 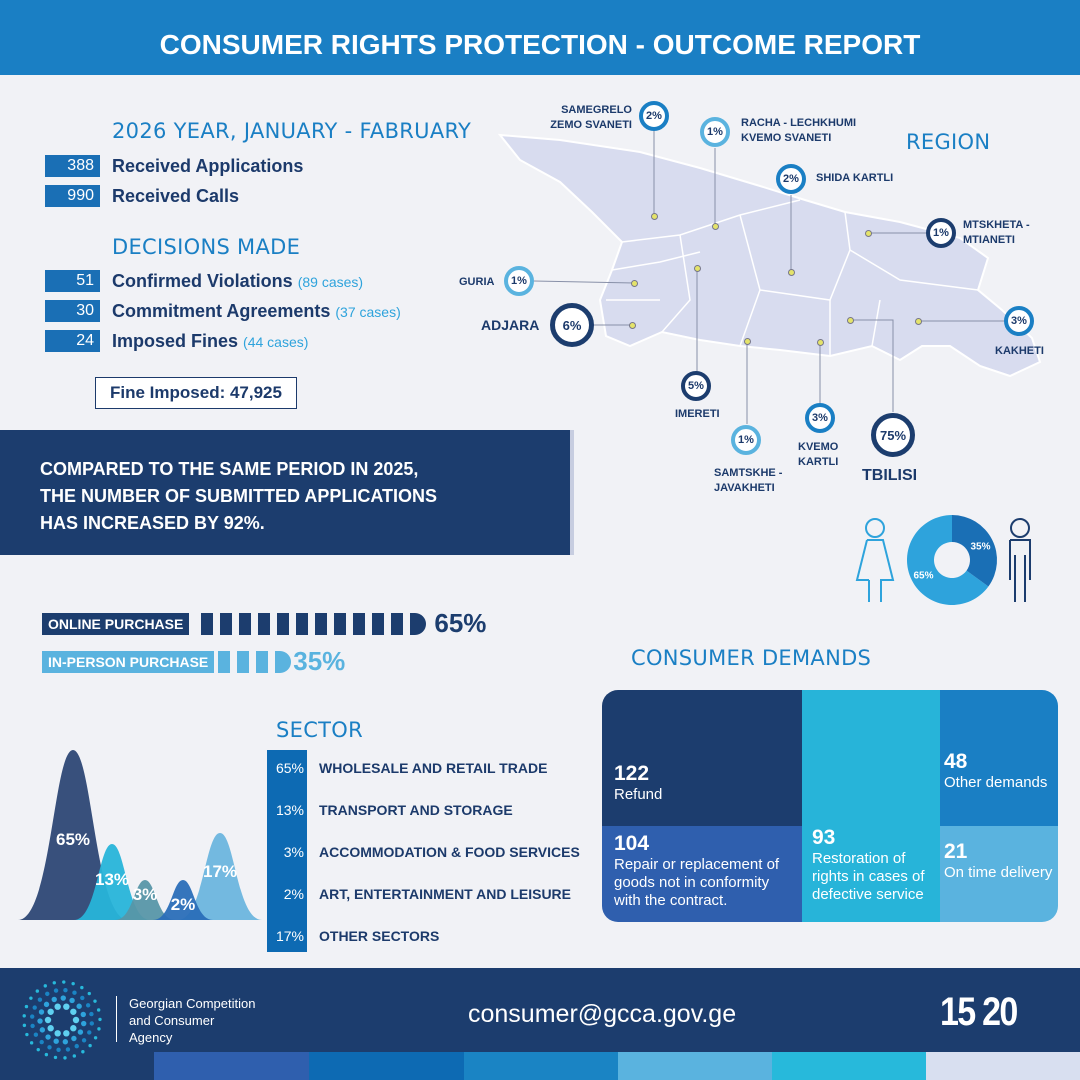 I want to click on value: 21, so click(x=956, y=851).